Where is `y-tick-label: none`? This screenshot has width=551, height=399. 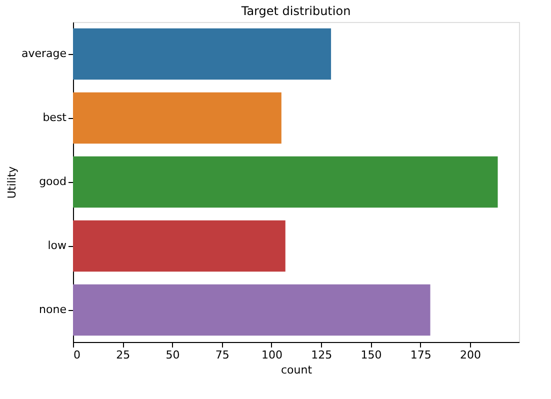
y-tick-label: none is located at coordinates (53, 309).